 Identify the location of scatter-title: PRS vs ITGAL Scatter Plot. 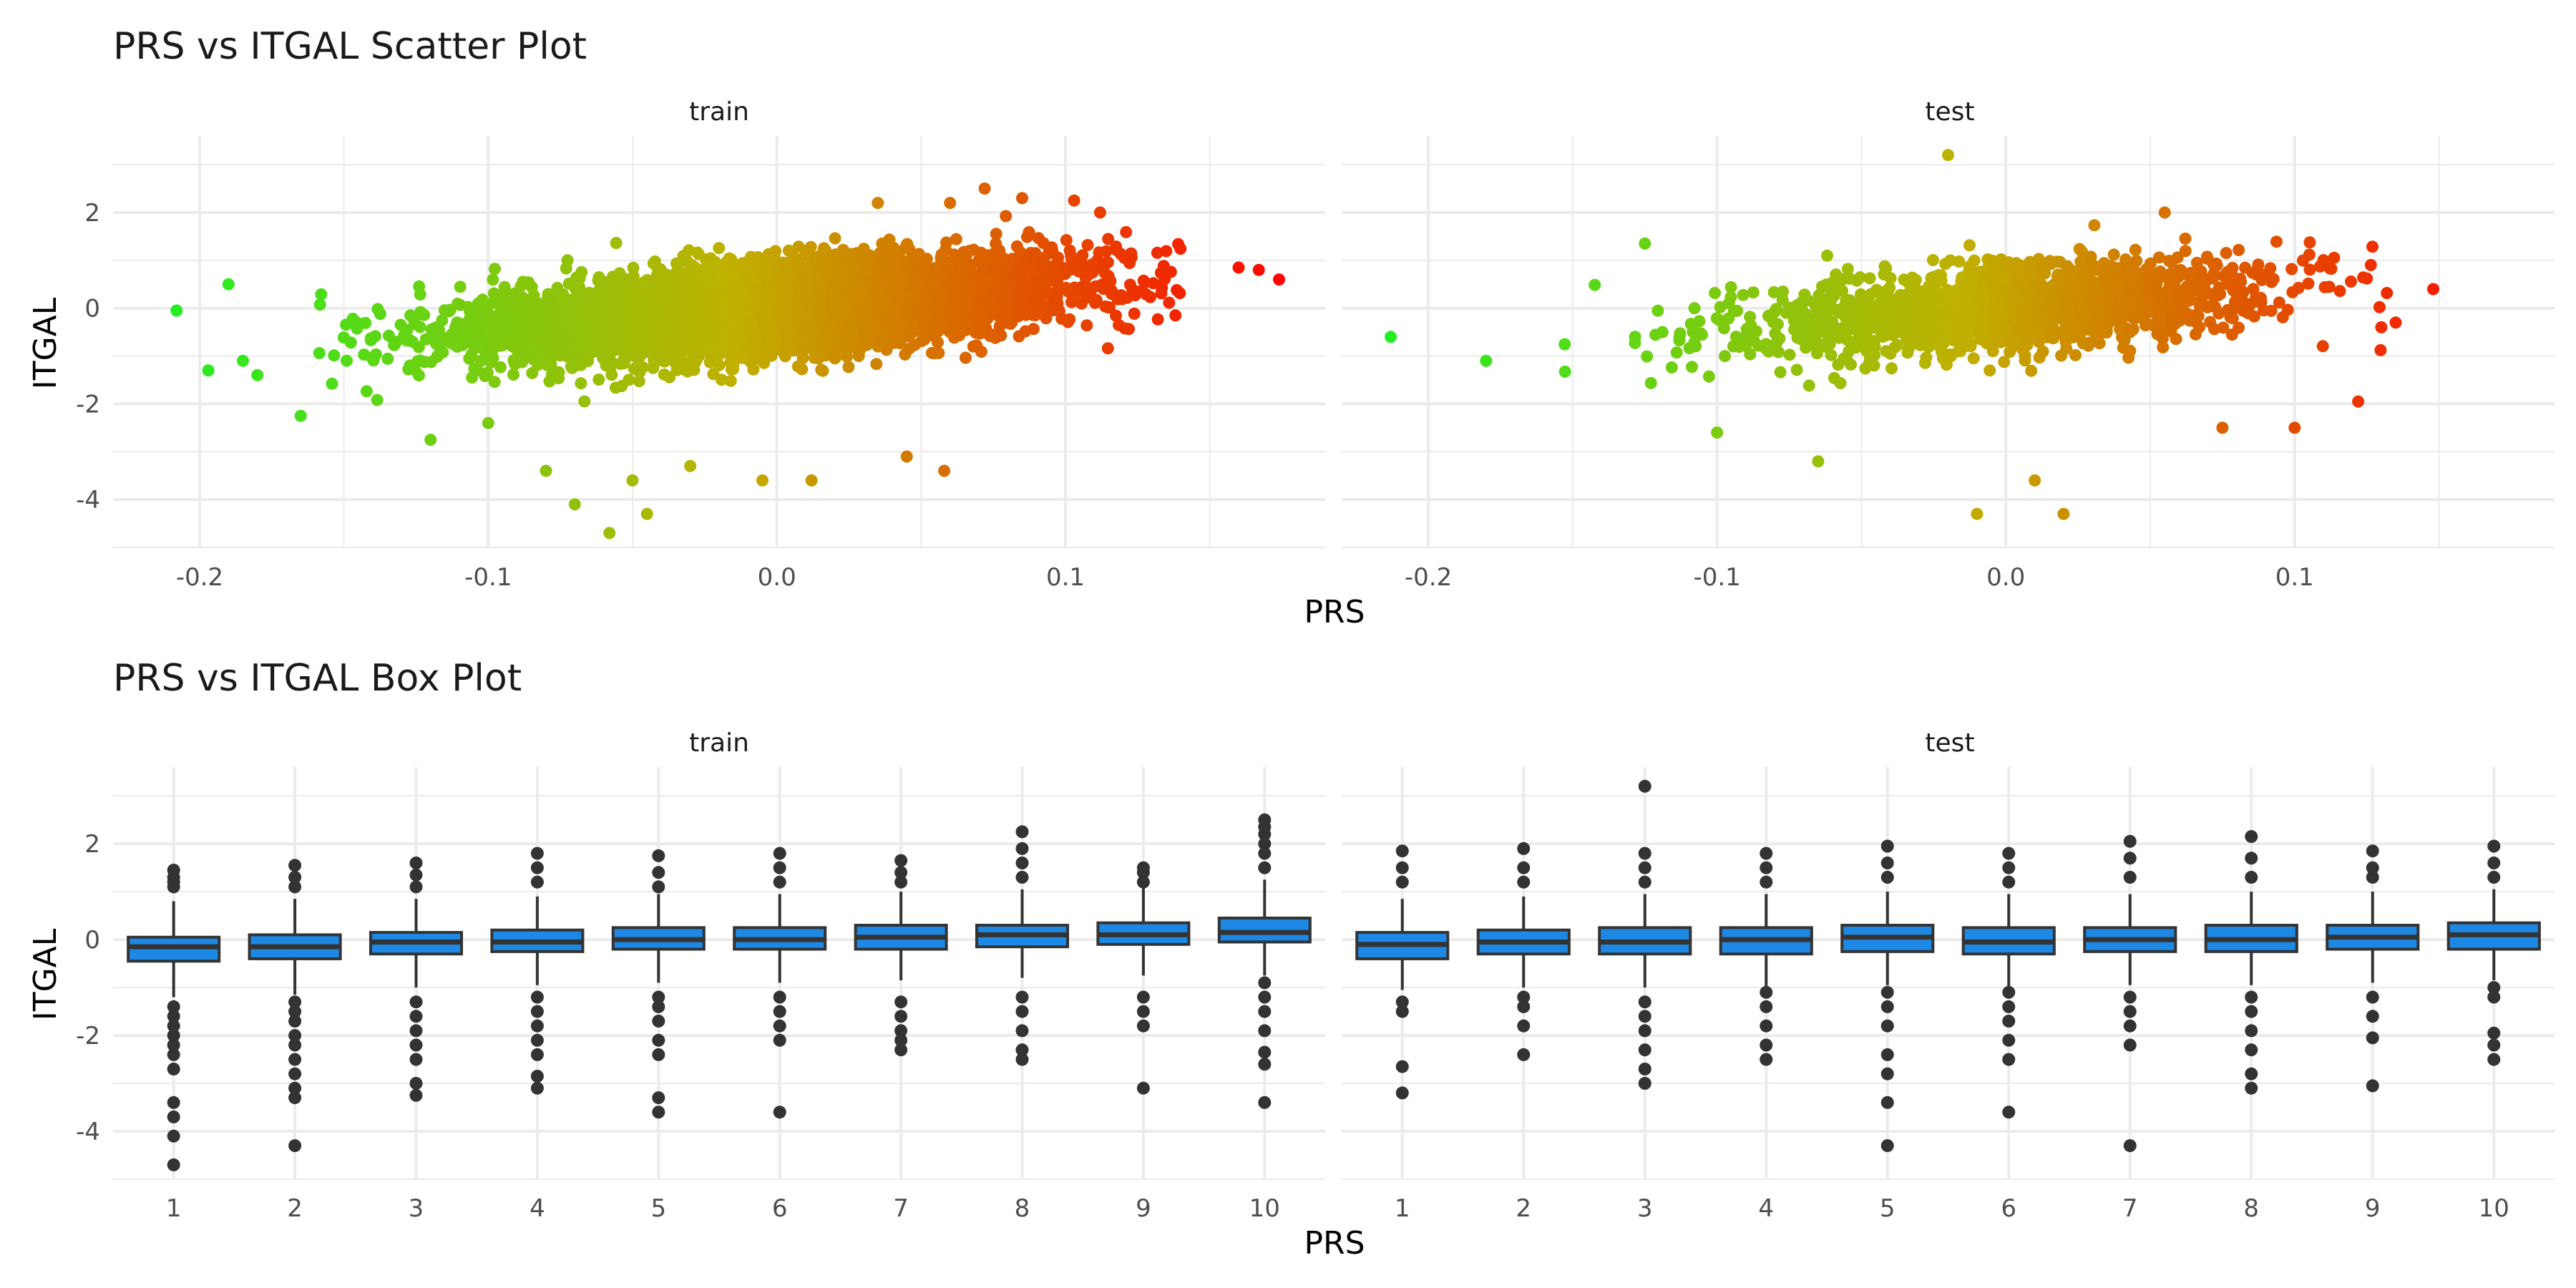
(350, 46).